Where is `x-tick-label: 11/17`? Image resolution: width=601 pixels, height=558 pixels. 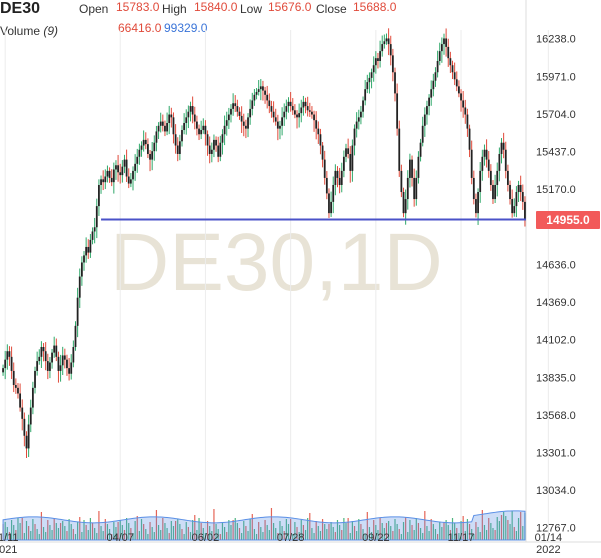 x-tick-label: 11/17 is located at coordinates (461, 538).